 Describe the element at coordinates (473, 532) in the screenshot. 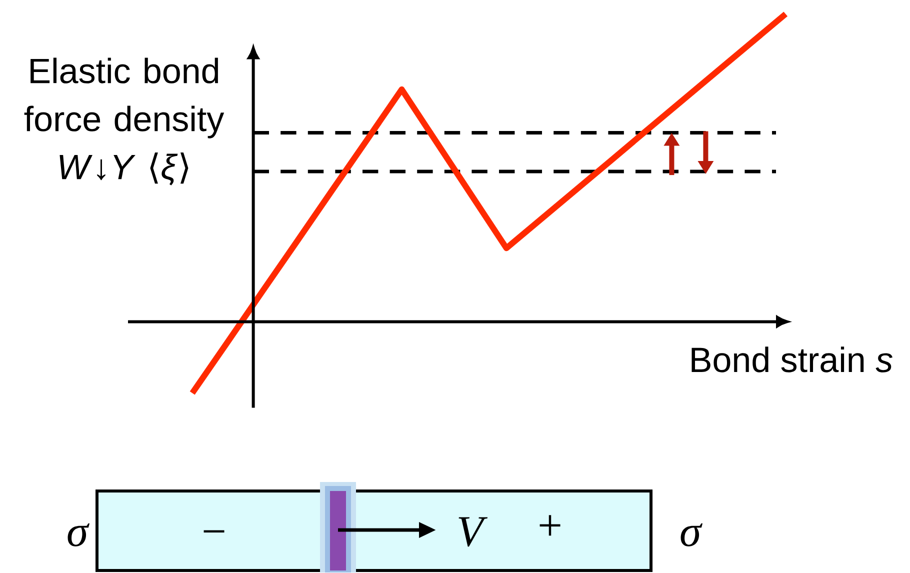

I see `text: V` at that location.